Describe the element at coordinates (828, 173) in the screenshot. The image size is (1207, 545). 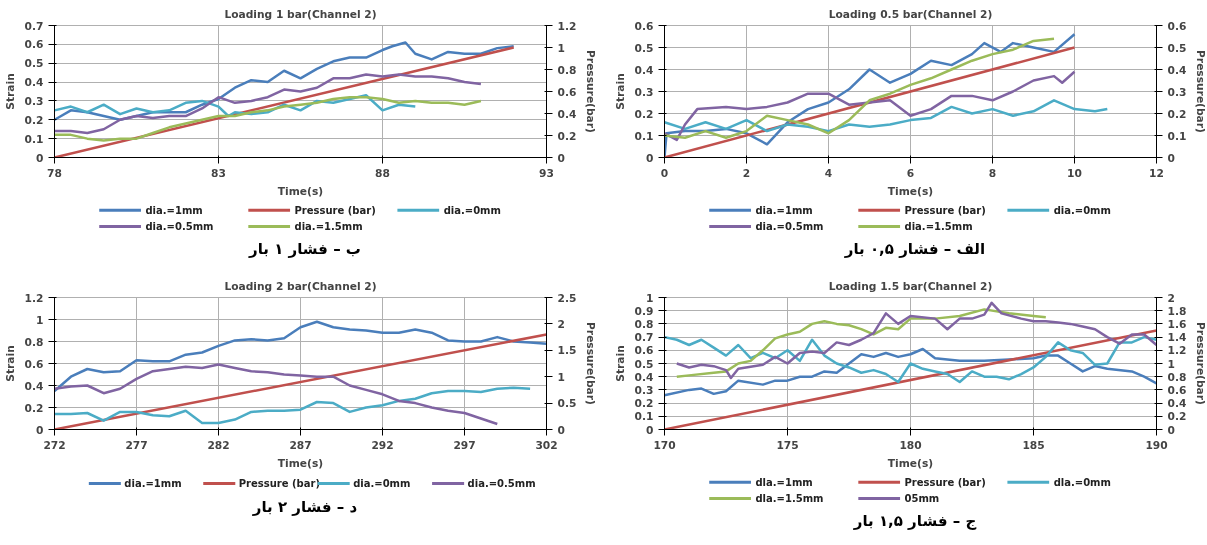
I see `x-tick-label: 4` at that location.